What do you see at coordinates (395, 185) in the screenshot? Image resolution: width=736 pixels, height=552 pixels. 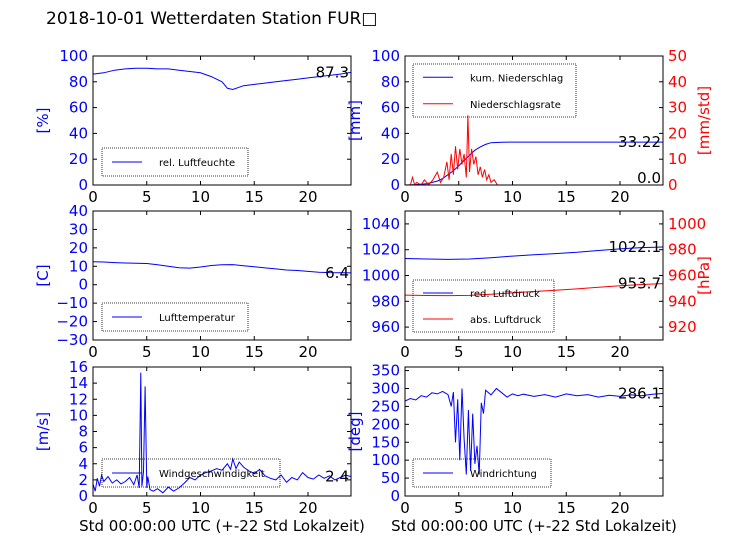 I see `precipitation-y-tick-label: 0` at bounding box center [395, 185].